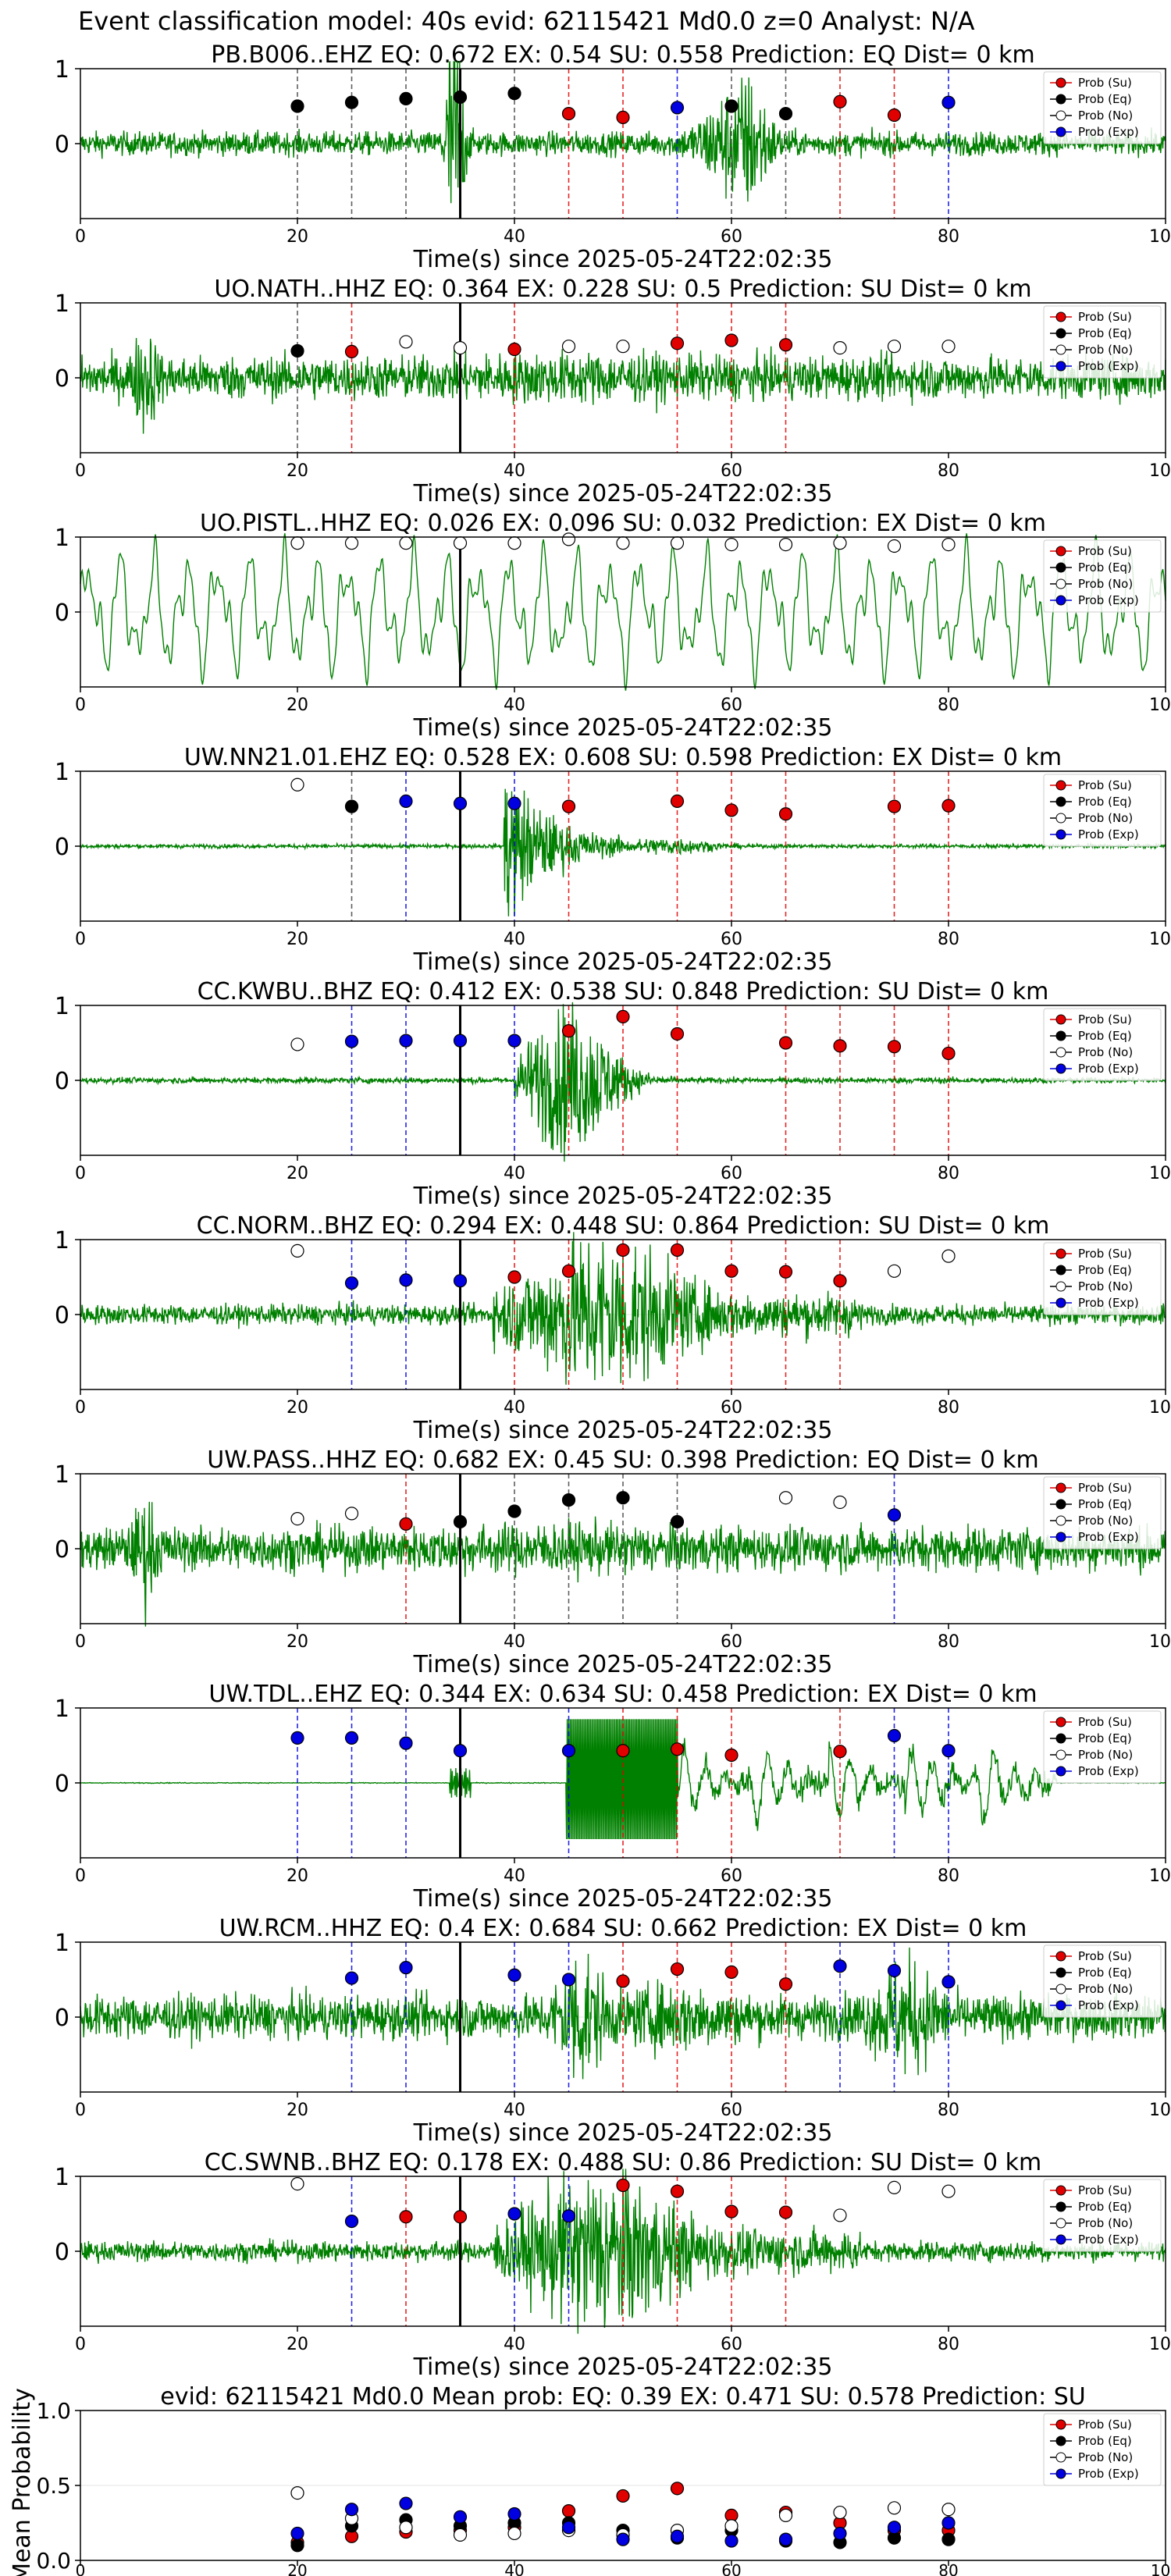 The height and width of the screenshot is (2576, 1171). What do you see at coordinates (62, 1240) in the screenshot?
I see `y-tick-label: 1` at bounding box center [62, 1240].